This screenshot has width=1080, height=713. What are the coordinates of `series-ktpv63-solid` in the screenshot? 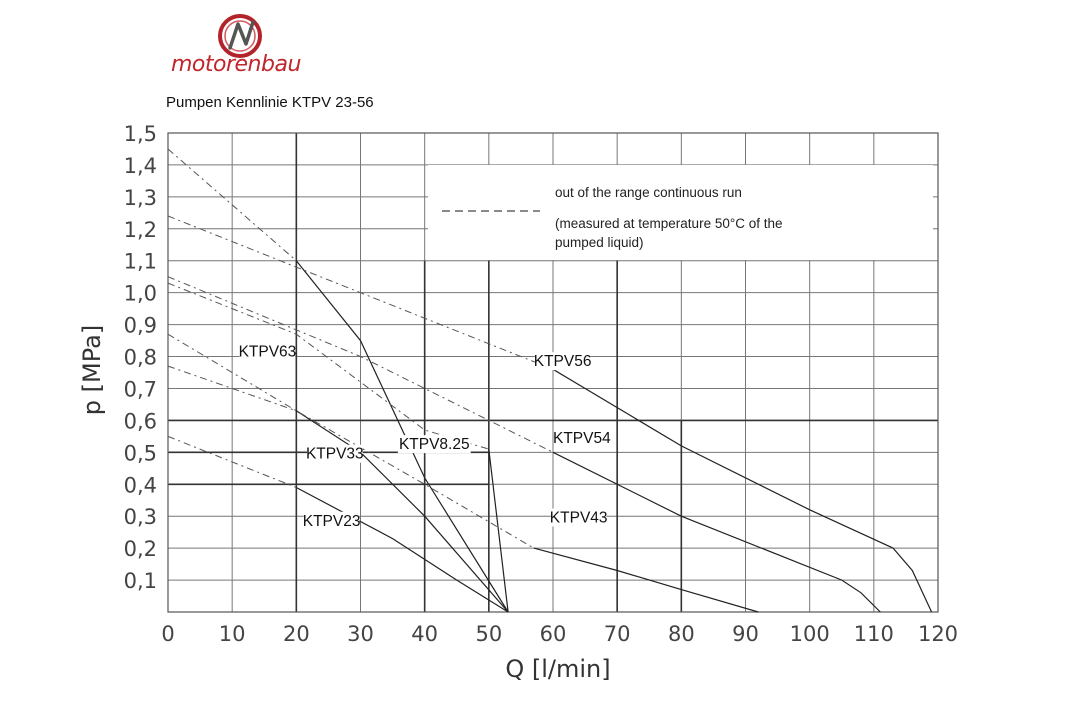 It's located at (402, 436).